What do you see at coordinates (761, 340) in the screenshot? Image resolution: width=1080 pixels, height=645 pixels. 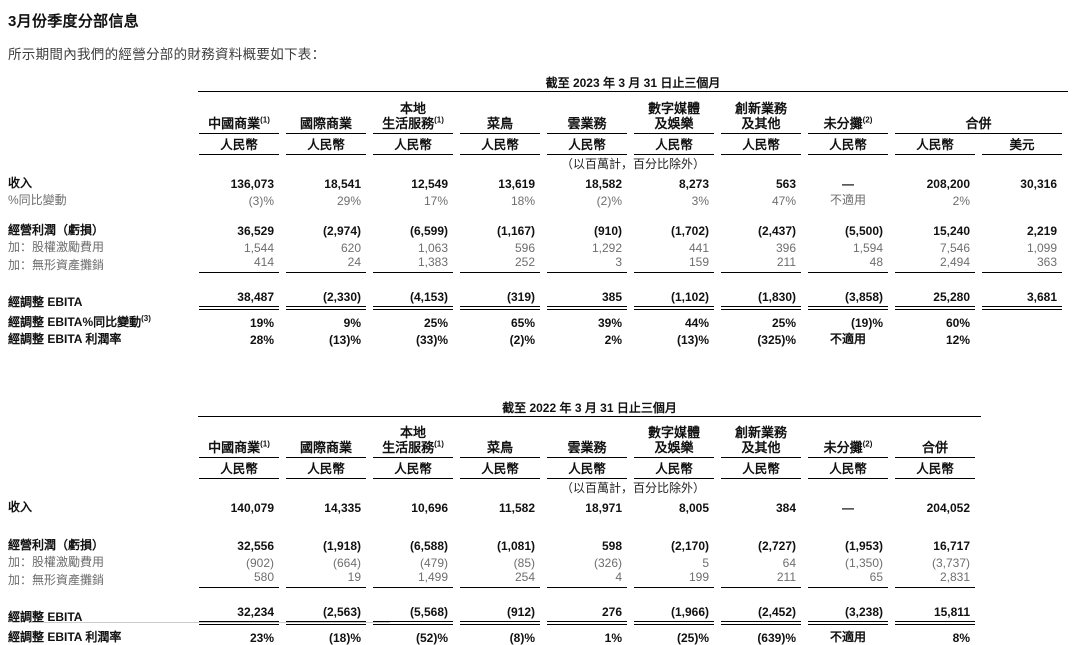 I see `value: (325)%` at bounding box center [761, 340].